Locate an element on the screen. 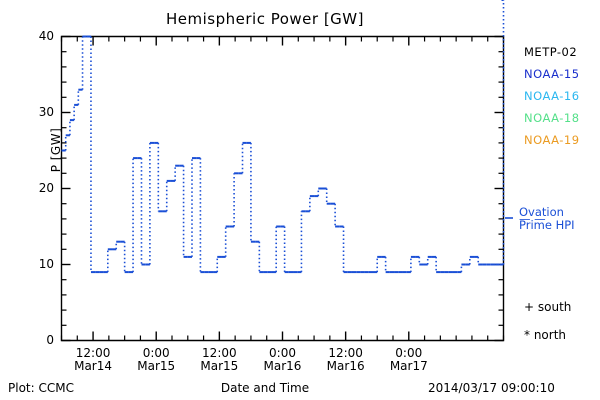 This screenshot has height=400, width=600. ovation-legend-label: Ovation Prime HPI is located at coordinates (547, 219).